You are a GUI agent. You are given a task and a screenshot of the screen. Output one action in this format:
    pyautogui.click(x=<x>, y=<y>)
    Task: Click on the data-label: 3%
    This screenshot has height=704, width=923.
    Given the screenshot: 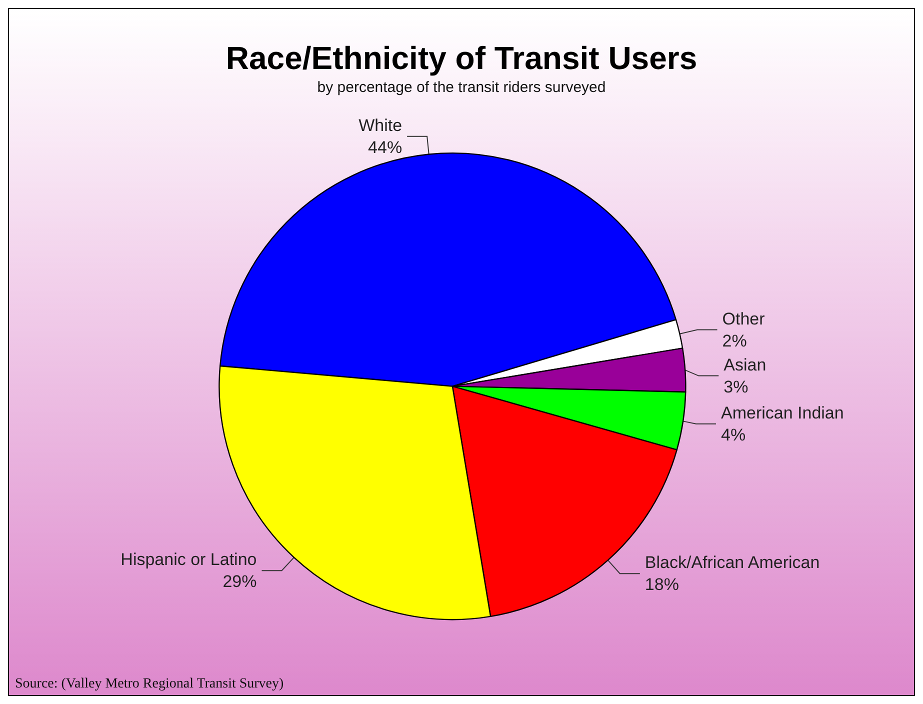 What is the action you would take?
    pyautogui.click(x=736, y=386)
    